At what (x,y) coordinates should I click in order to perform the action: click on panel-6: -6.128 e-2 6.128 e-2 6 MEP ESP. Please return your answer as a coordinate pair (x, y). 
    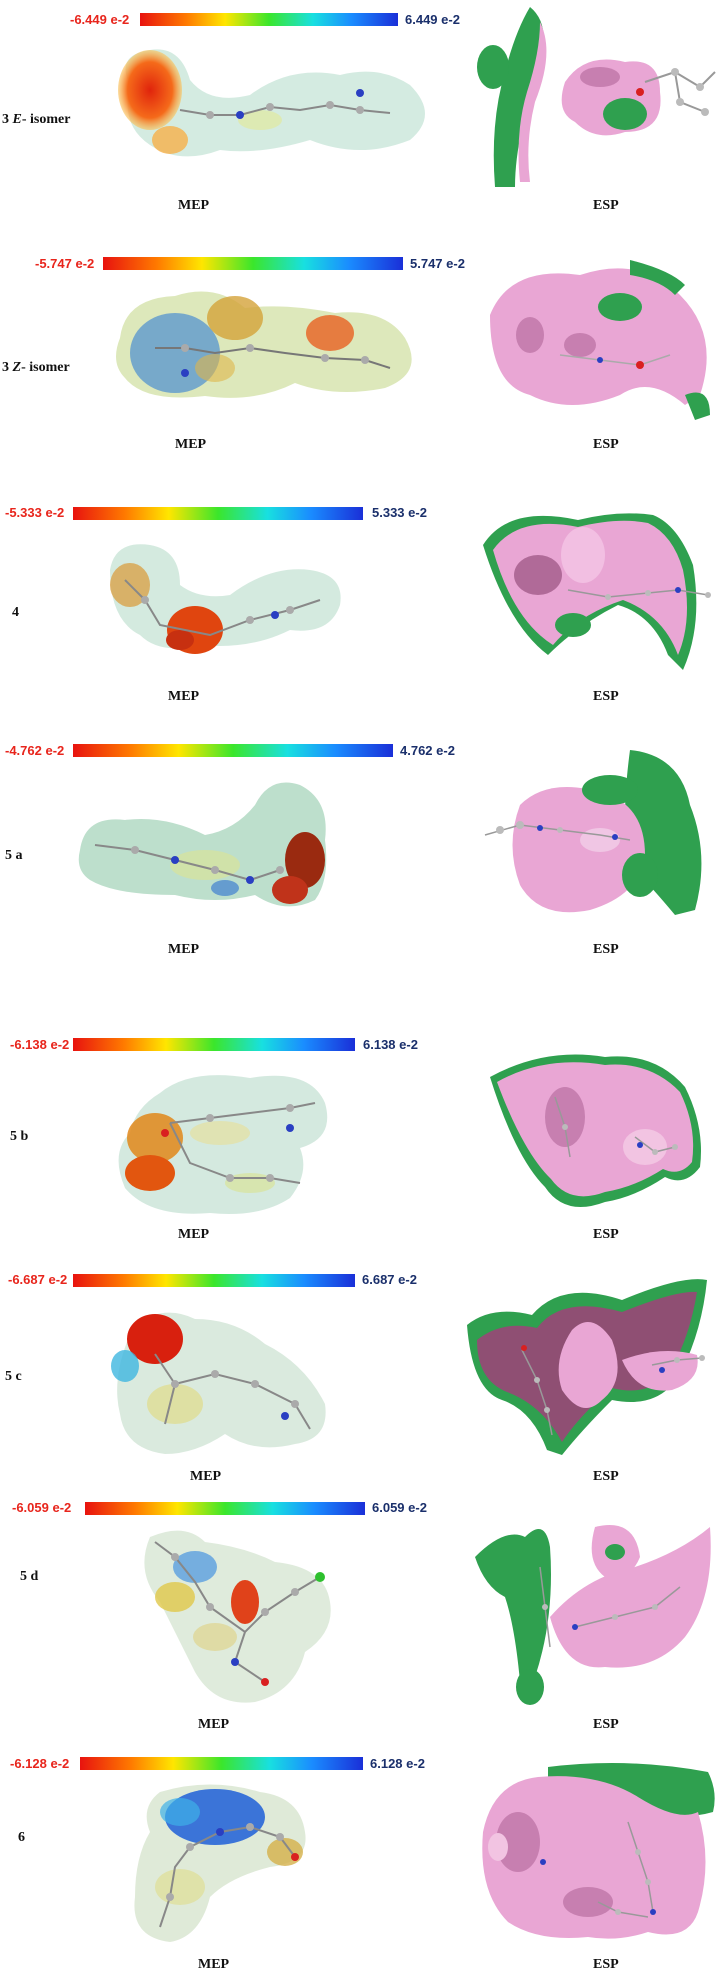
    Looking at the image, I should click on (362, 1860).